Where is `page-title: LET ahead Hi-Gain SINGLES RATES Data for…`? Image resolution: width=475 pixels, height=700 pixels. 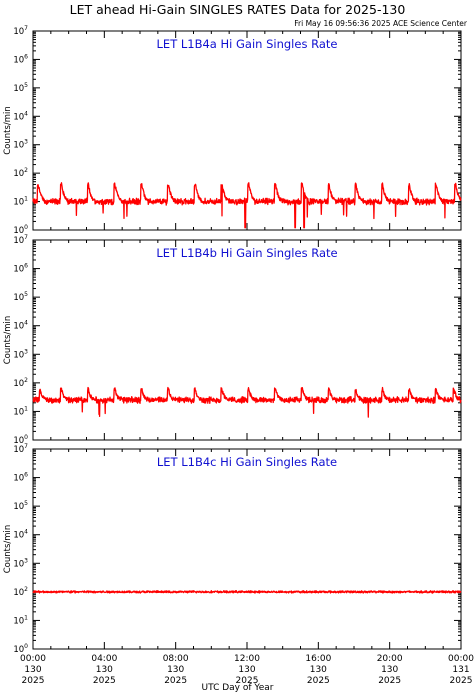 page-title: LET ahead Hi-Gain SINGLES RATES Data for… is located at coordinates (237, 9).